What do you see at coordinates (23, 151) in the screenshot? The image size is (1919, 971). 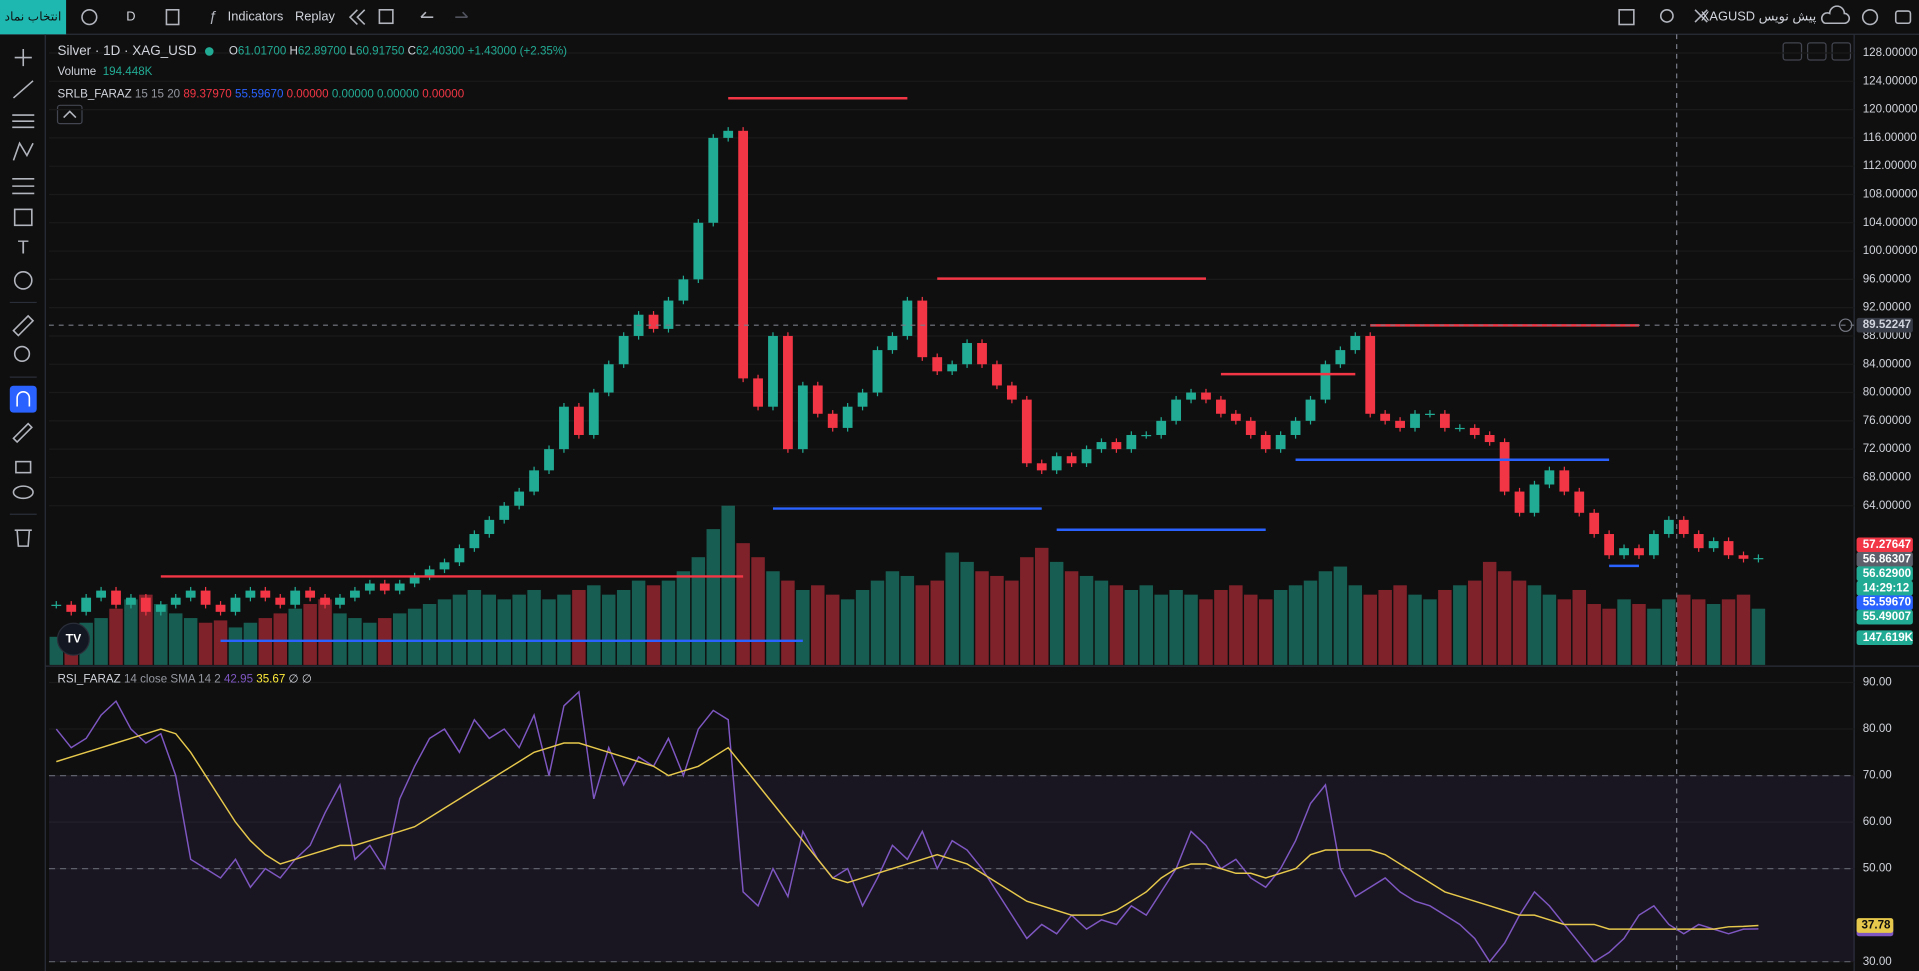 I see `pattern-tool` at bounding box center [23, 151].